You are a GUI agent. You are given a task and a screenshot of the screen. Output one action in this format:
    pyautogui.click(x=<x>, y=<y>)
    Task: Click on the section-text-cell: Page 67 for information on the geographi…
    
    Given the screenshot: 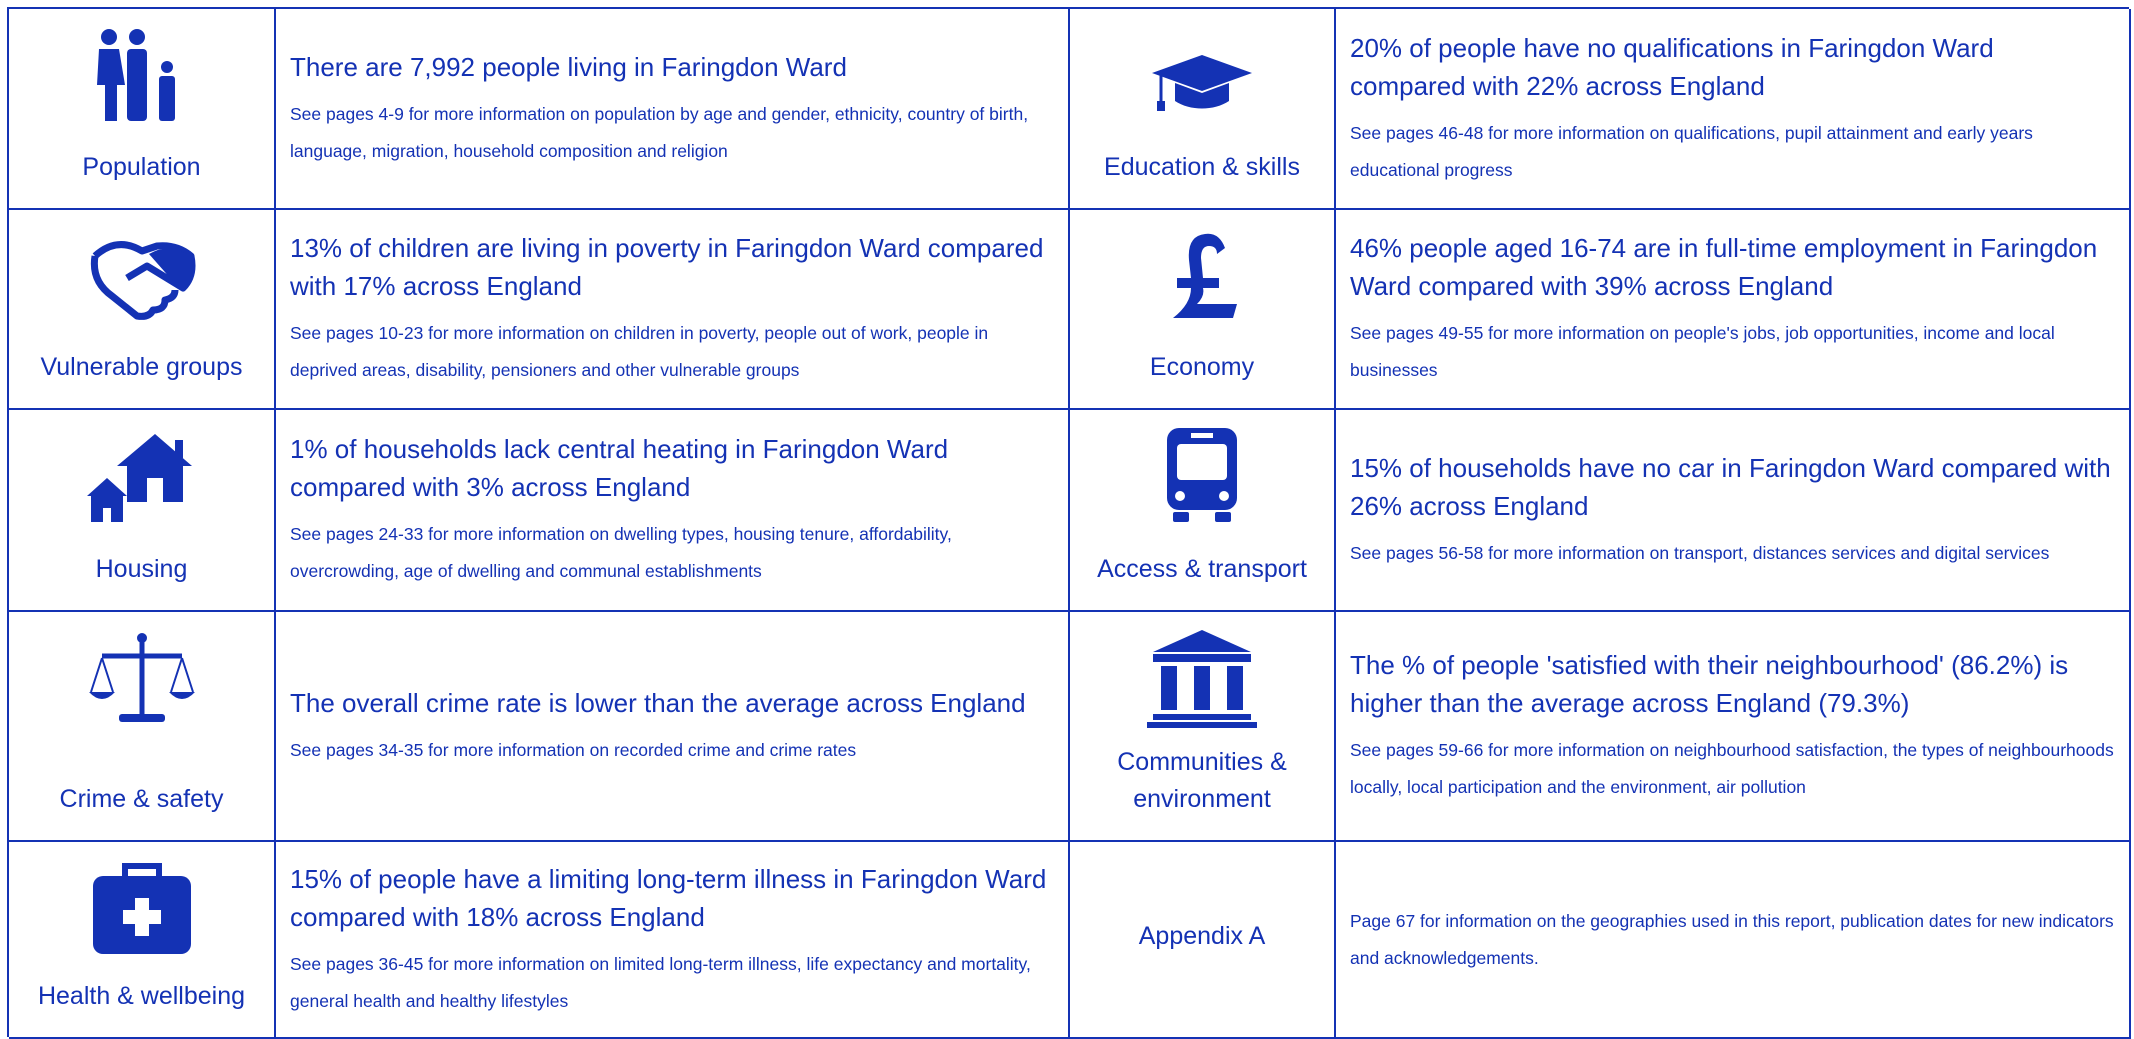 What is the action you would take?
    pyautogui.click(x=1733, y=940)
    